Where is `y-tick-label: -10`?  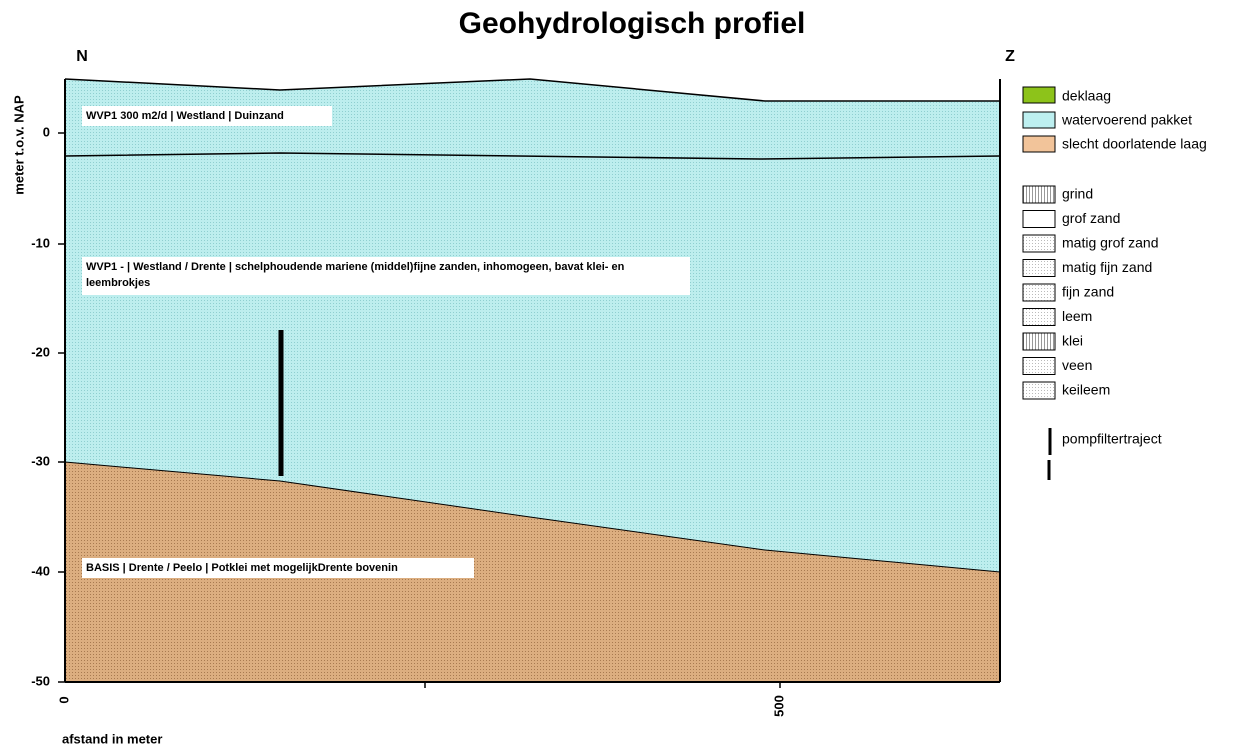
y-tick-label: -10 is located at coordinates (40, 242).